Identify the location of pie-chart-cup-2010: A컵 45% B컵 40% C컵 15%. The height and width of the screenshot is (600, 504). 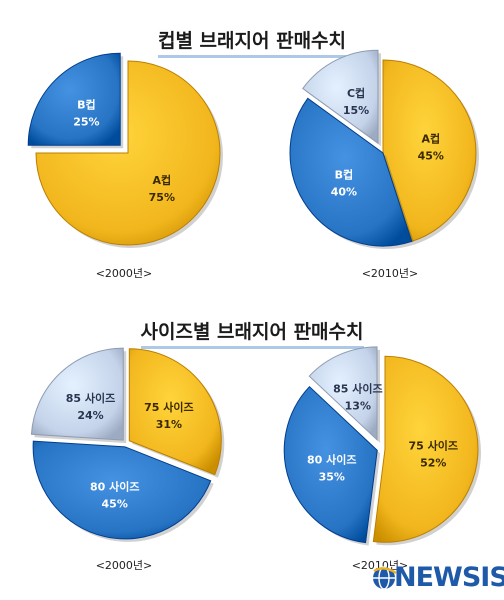
(384, 149).